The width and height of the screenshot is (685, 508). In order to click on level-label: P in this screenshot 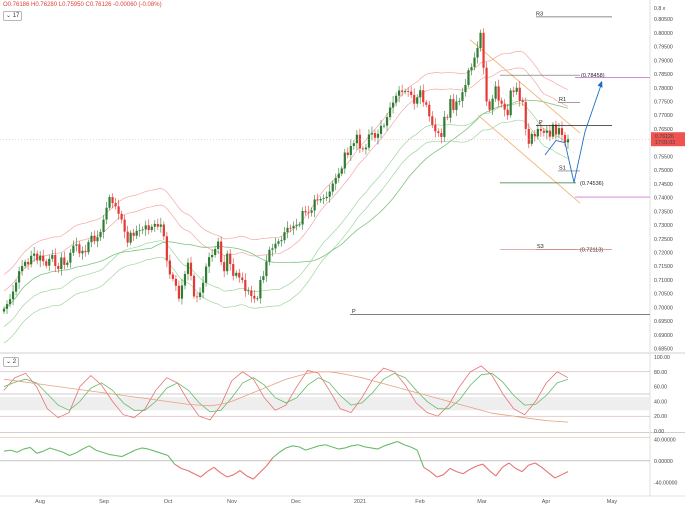, I will do `click(354, 312)`.